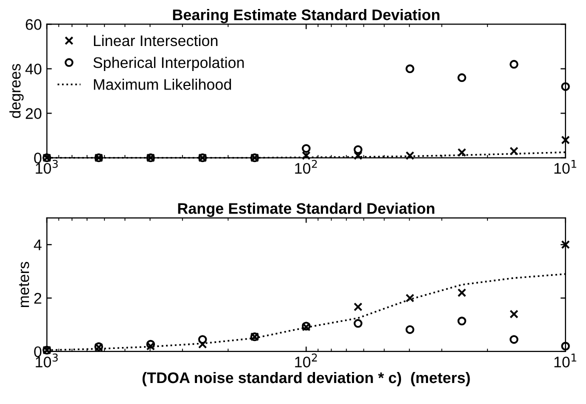 The image size is (586, 404). Describe the element at coordinates (38, 298) in the screenshot. I see `y-tick-label: 2` at that location.